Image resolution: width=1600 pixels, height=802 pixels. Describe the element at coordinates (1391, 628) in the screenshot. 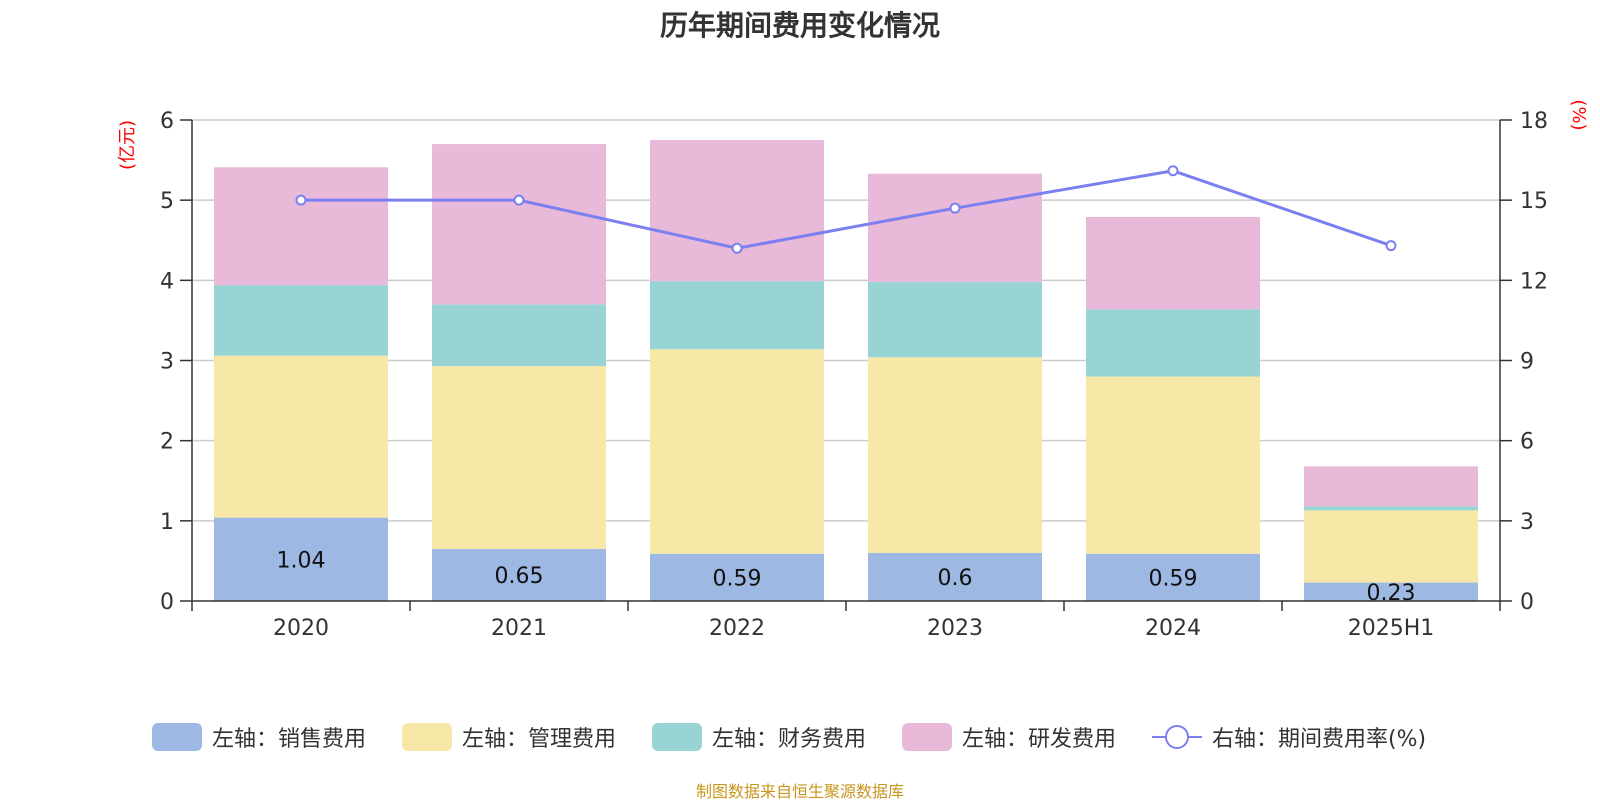

I see `x-axis-tick-label: 2025H1` at that location.